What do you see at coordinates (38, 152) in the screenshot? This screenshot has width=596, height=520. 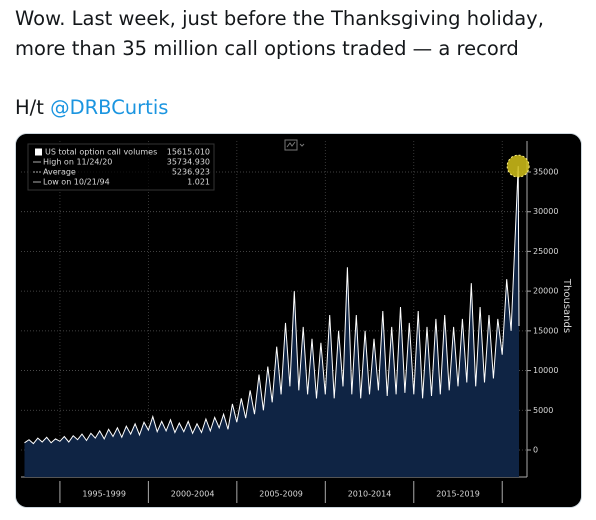 I see `legend-swatch` at bounding box center [38, 152].